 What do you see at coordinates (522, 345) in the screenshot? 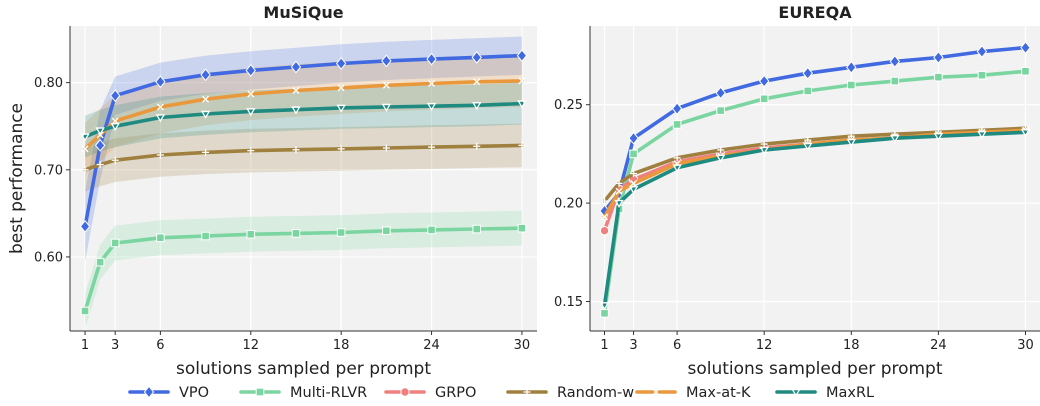
I see `musique-x-tick-label: 30` at bounding box center [522, 345].